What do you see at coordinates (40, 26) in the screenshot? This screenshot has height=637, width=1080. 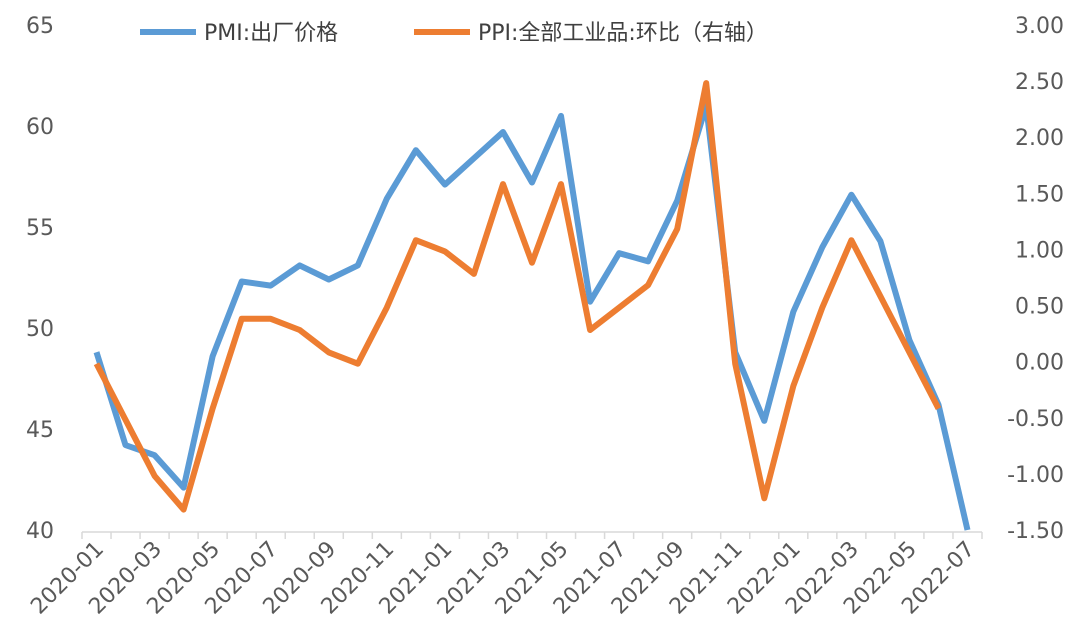 I see `y-left-tick-label: 65` at bounding box center [40, 26].